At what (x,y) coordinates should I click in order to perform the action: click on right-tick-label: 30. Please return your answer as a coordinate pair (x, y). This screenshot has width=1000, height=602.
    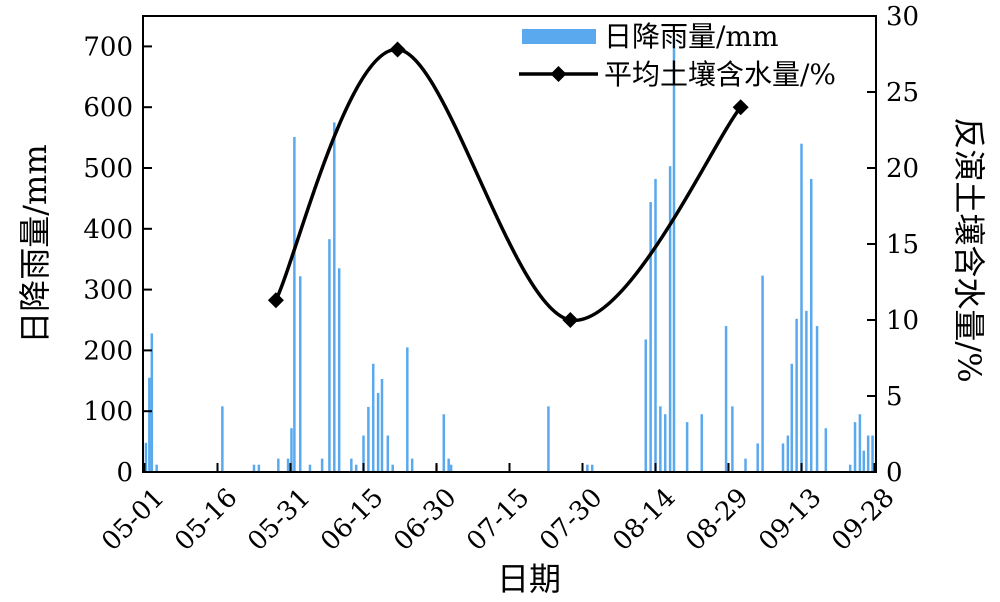
    Looking at the image, I should click on (902, 17).